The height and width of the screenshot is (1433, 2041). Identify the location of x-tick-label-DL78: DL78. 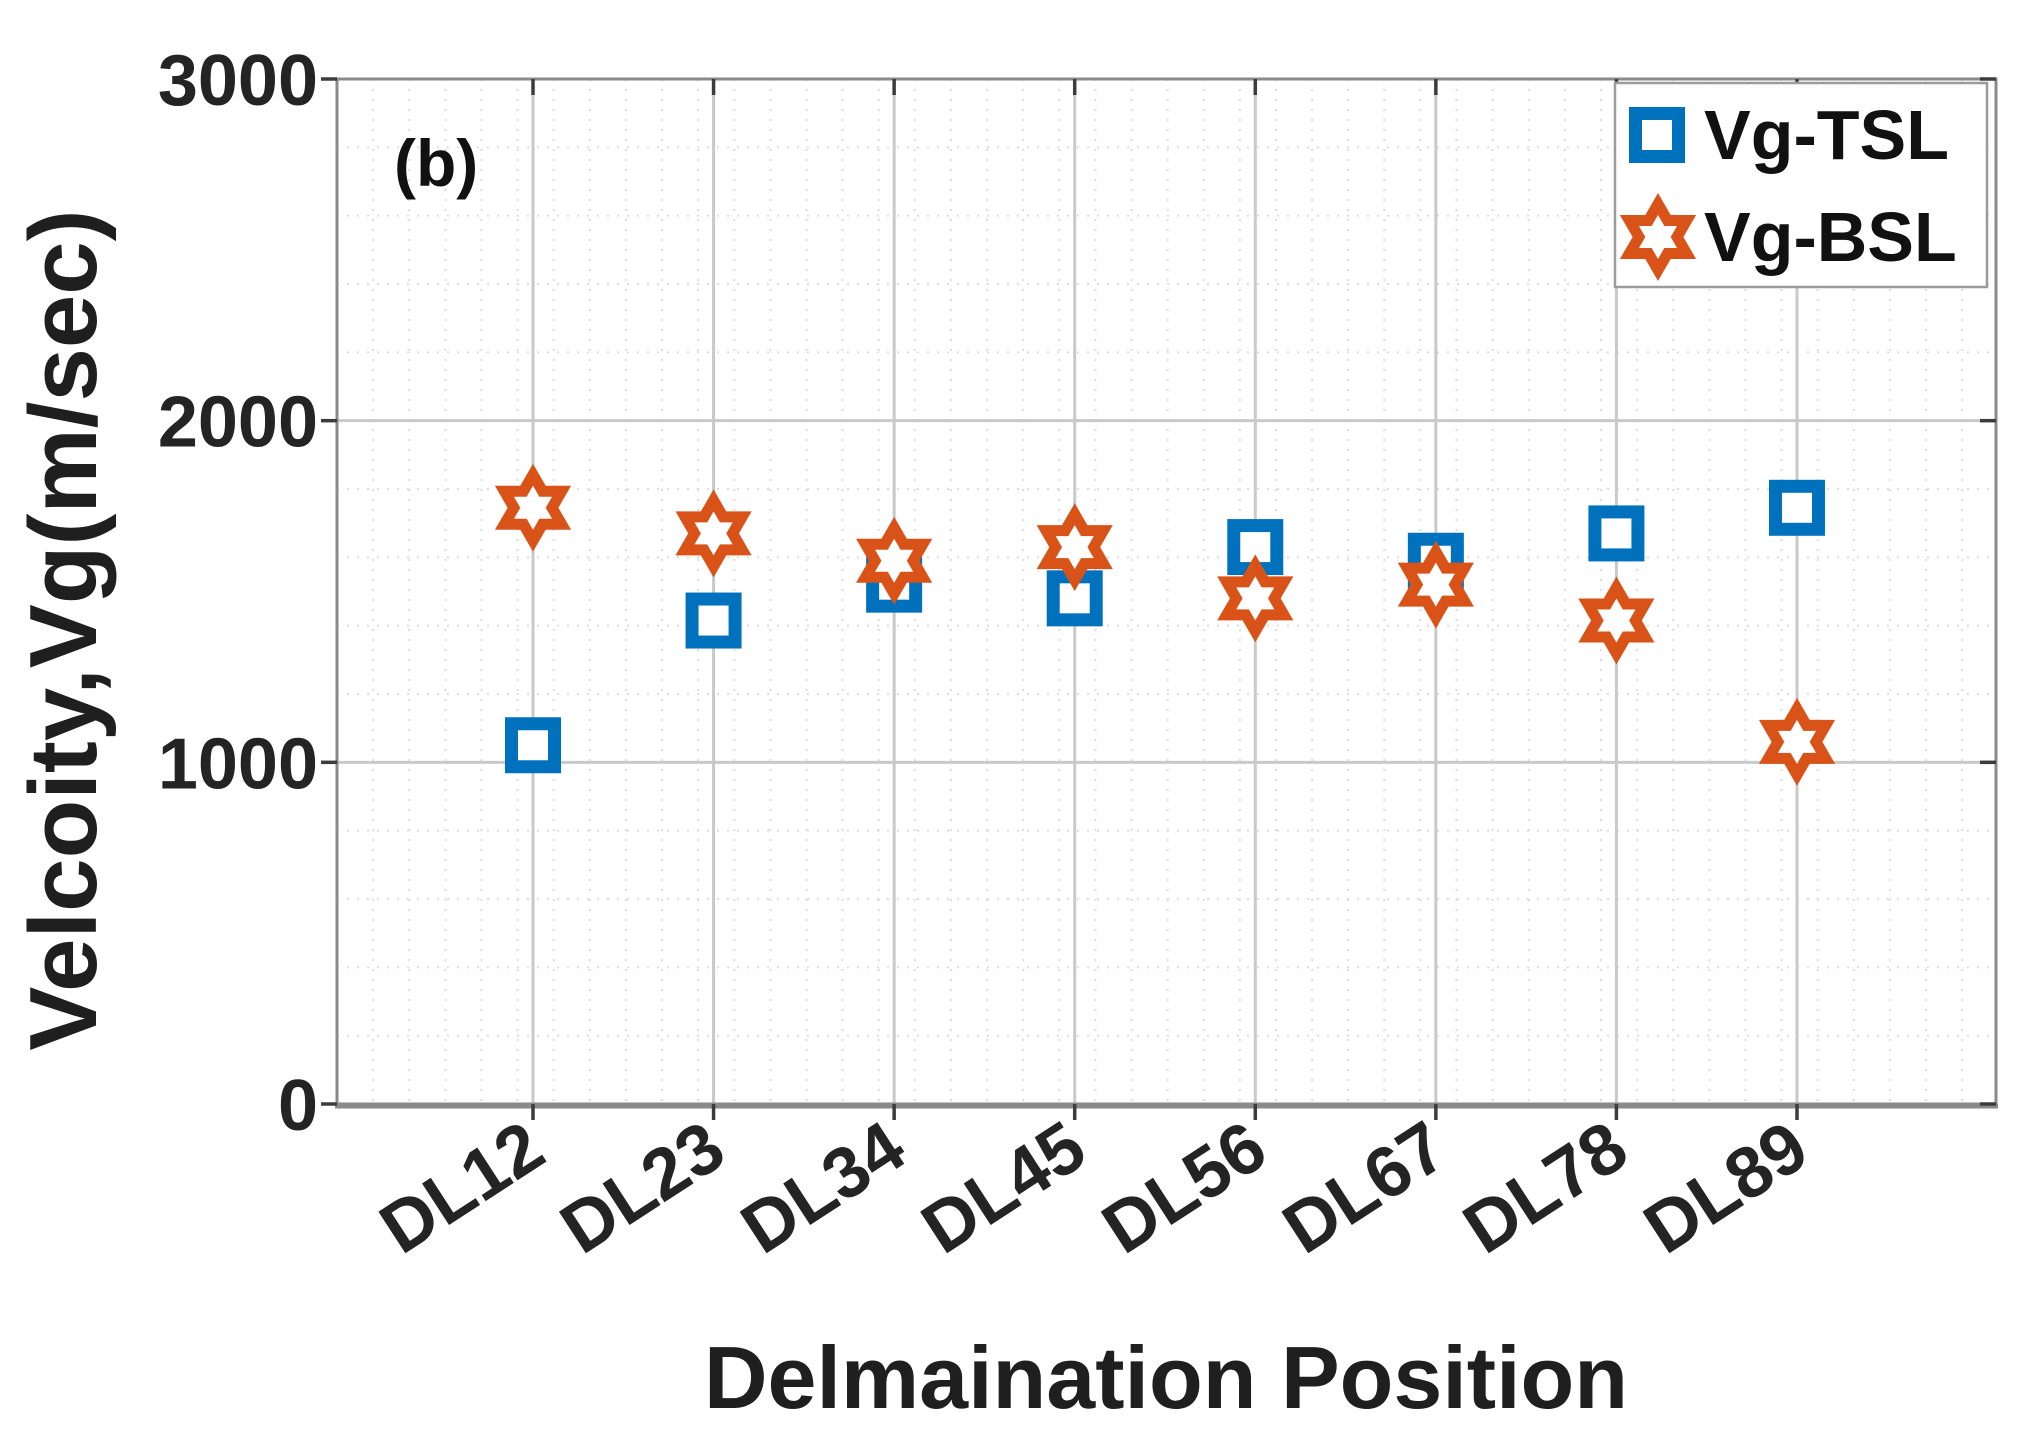
(1545, 1187).